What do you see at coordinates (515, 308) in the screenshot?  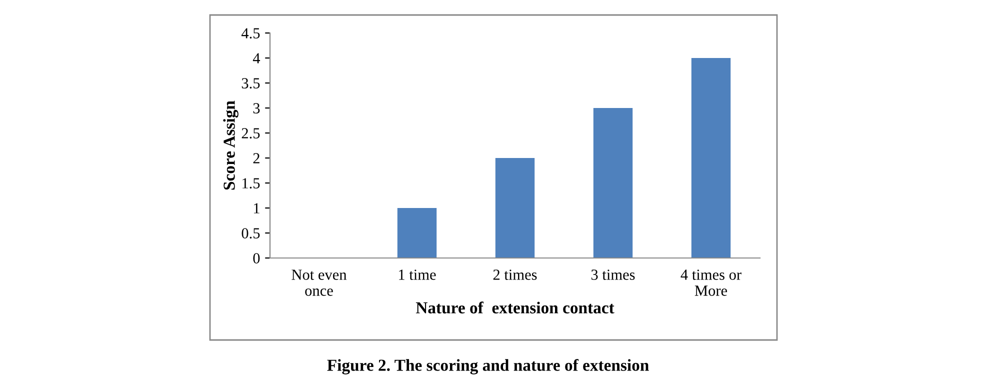 I see `x-axis-title: Nature of extension contact` at bounding box center [515, 308].